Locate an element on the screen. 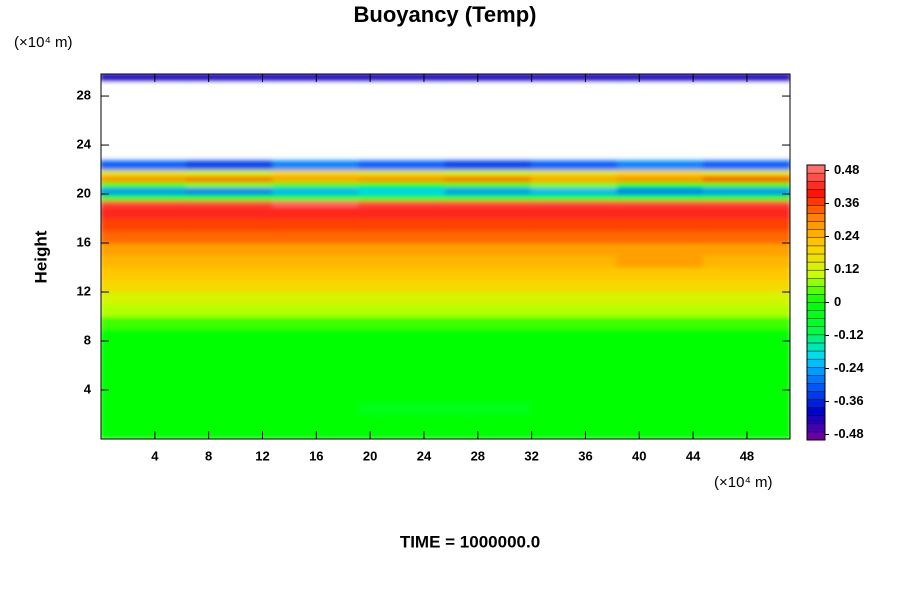 The height and width of the screenshot is (600, 900). x-tick-label: 20 is located at coordinates (370, 455).